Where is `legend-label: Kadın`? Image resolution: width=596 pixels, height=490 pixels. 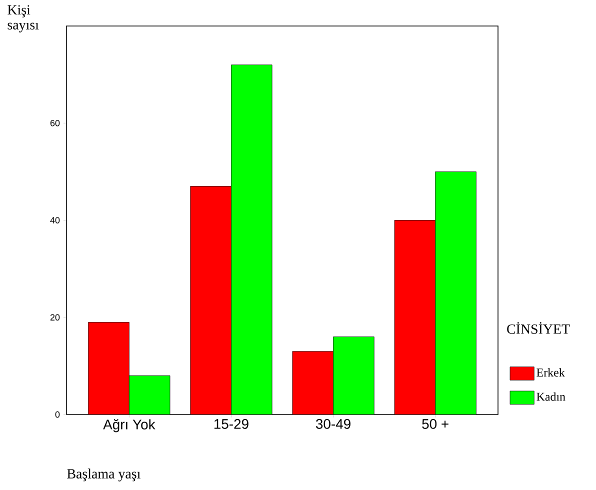
legend-label: Kadın is located at coordinates (551, 396).